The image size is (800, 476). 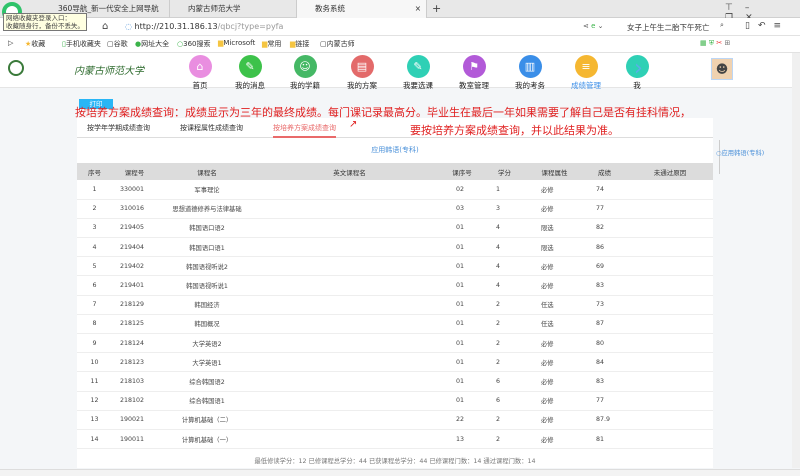 I want to click on table-cell: 大学英语2, so click(x=207, y=343).